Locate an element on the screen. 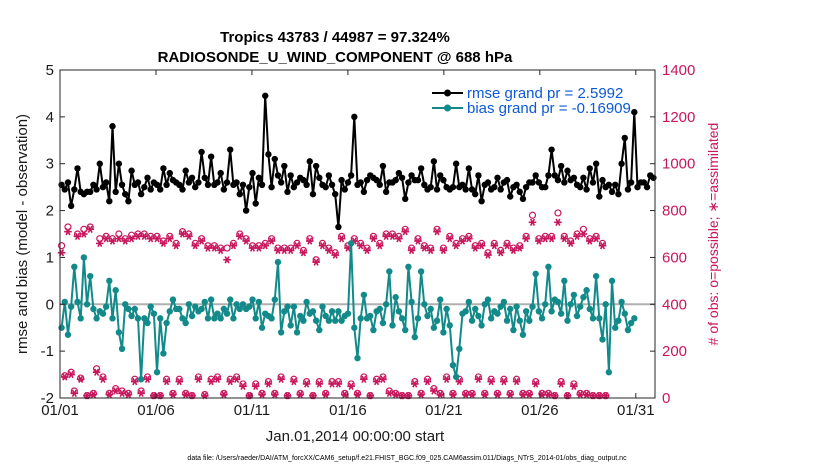 The height and width of the screenshot is (470, 830). x-tick-label: 01/21 is located at coordinates (444, 410).